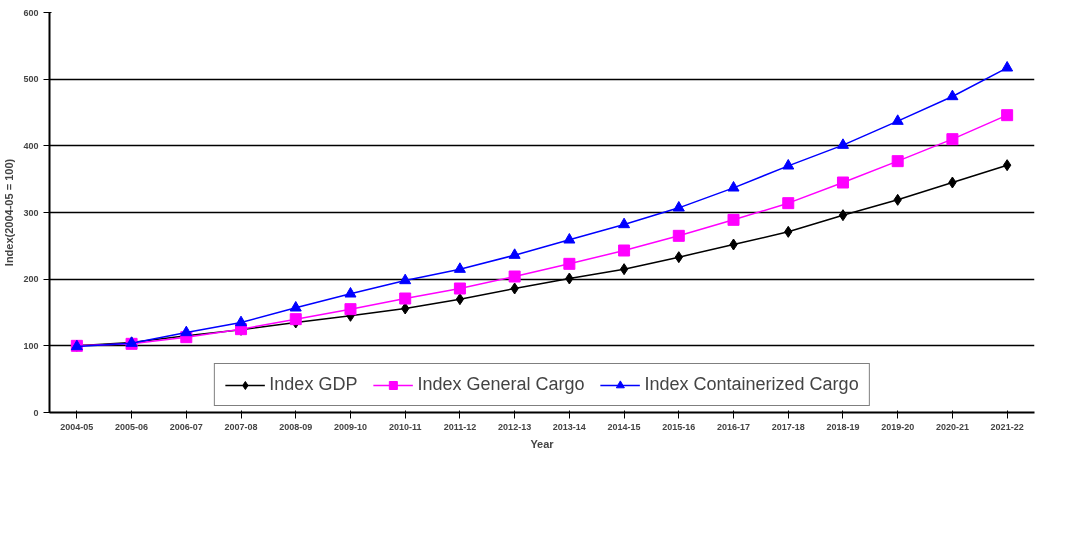  I want to click on x-tick-label: 2004-05, so click(77, 426).